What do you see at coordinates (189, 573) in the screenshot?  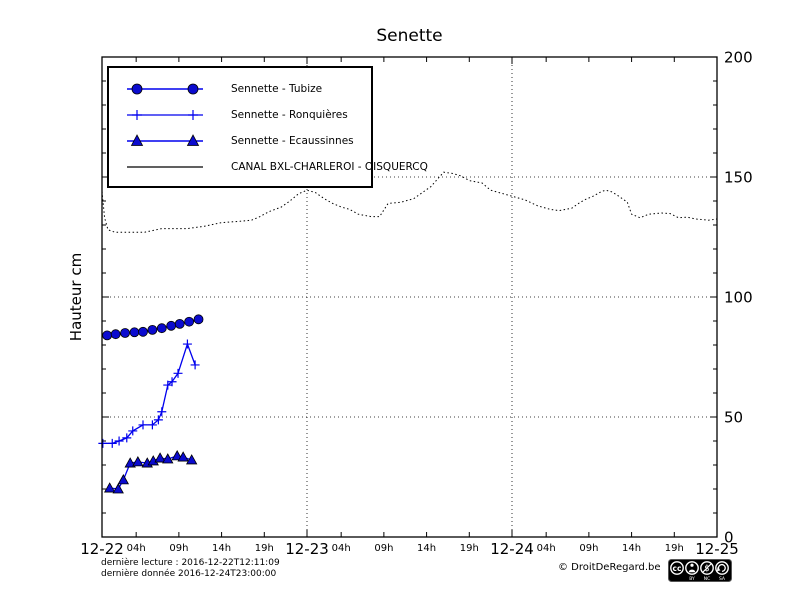 I see `last-data-text: dernière donnée 2016-12-24T23:00:00` at bounding box center [189, 573].